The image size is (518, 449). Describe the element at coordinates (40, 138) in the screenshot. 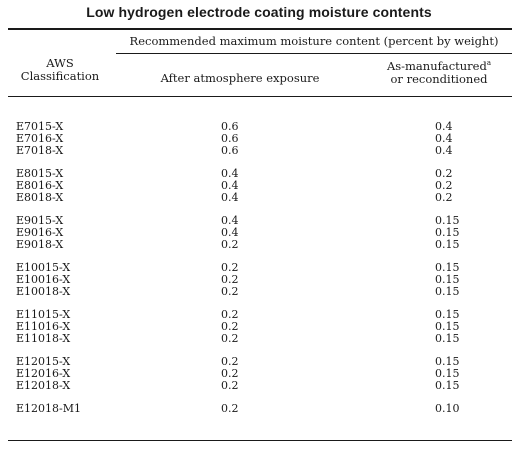

I see `classification-cell: E7016-X` at that location.